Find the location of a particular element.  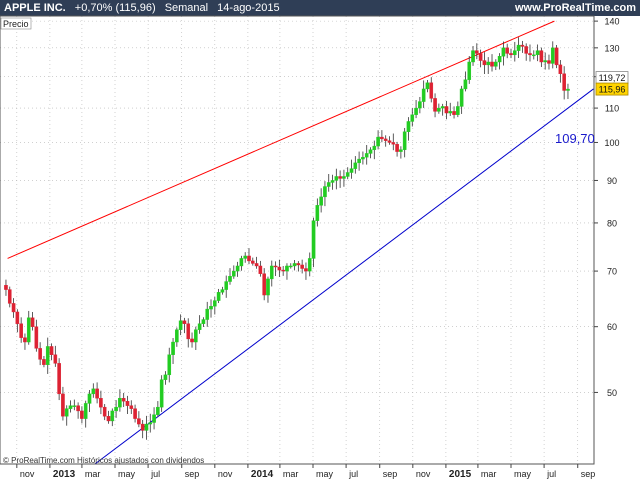

x-tick-label: 2015 is located at coordinates (460, 474).